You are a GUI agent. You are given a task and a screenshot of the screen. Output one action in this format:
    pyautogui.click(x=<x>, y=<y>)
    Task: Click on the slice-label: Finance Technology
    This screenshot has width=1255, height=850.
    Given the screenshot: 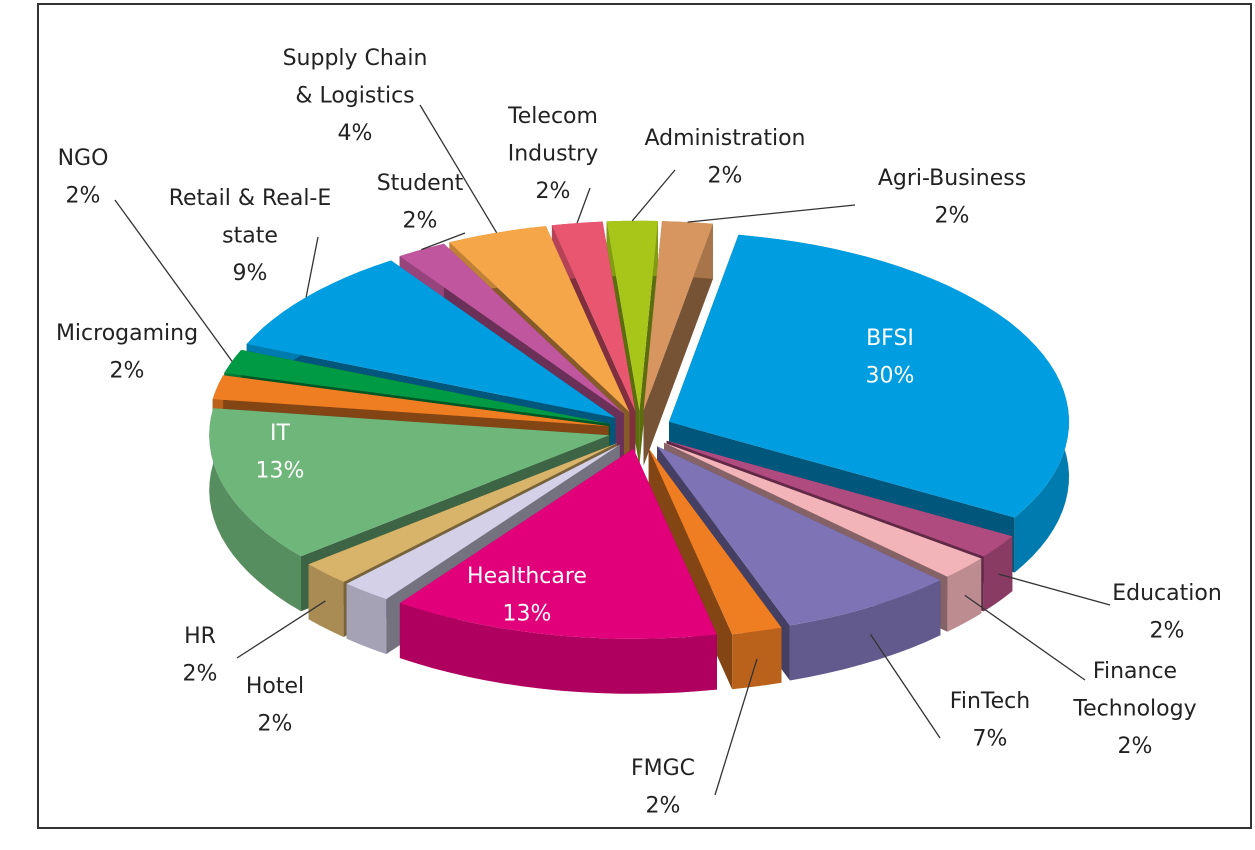 What is the action you would take?
    pyautogui.click(x=1134, y=690)
    